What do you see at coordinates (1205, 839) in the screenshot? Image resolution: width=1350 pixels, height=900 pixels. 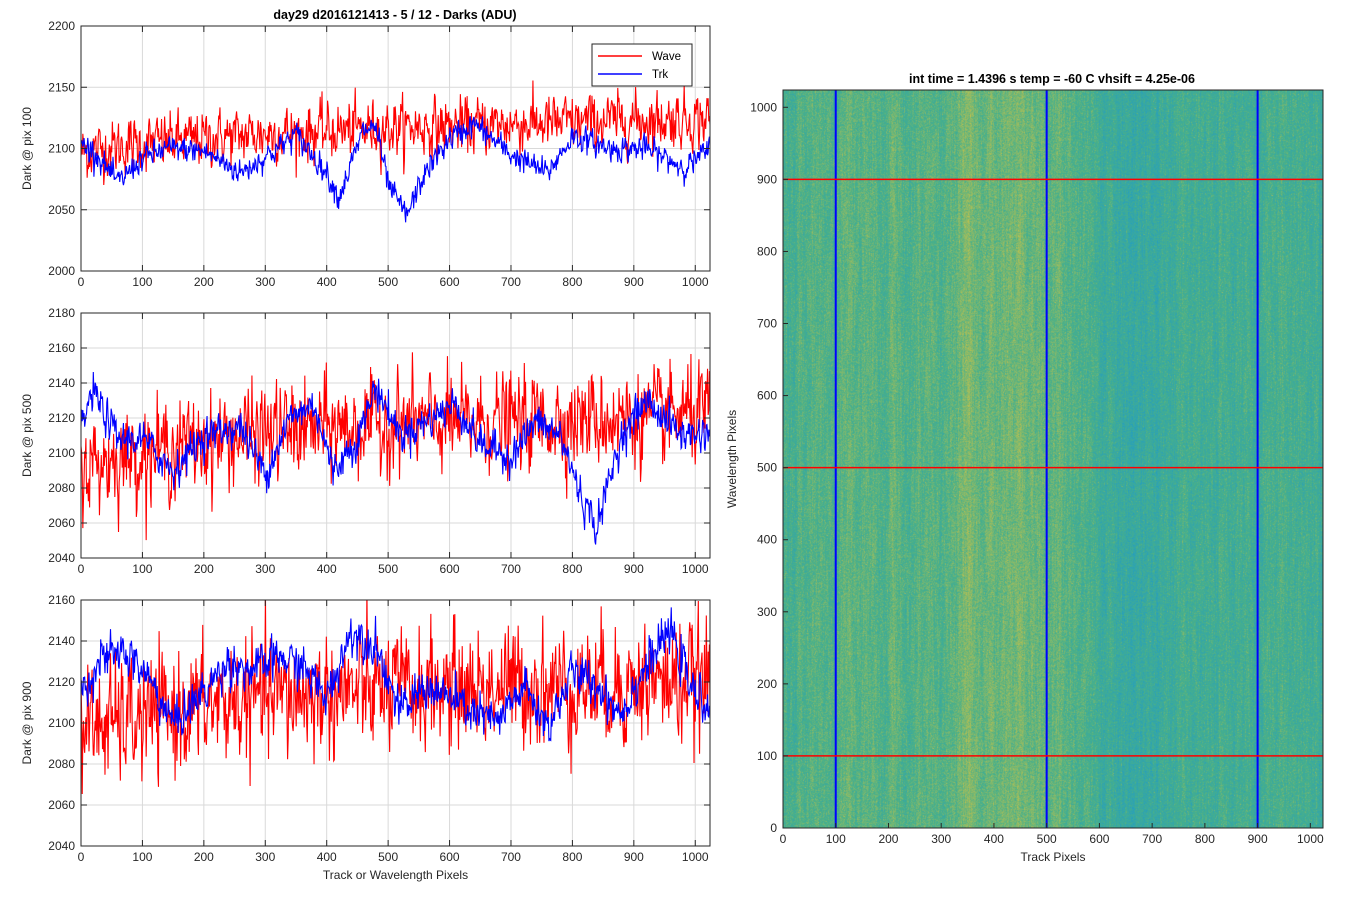 I see `heatmap-x-tick-label: 800` at bounding box center [1205, 839].